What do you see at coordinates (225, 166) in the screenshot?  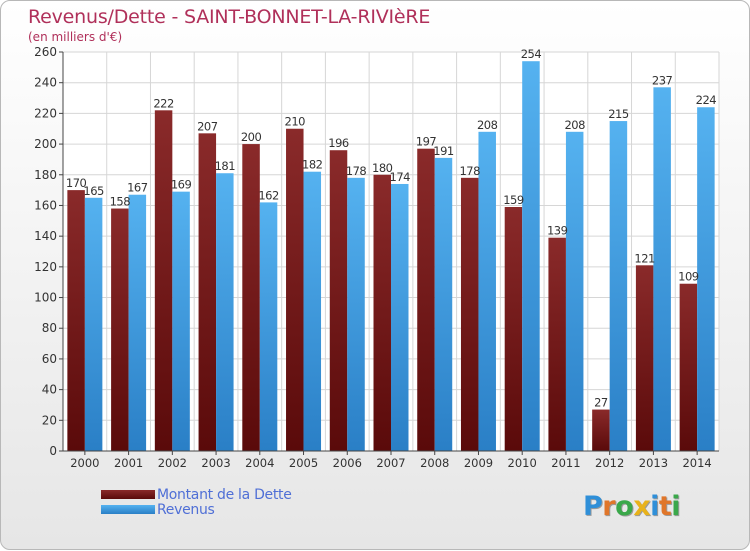 I see `data-label-revenue: 181` at bounding box center [225, 166].